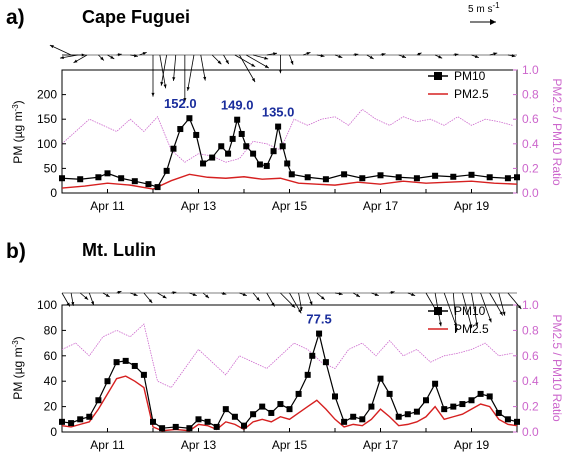 The width and height of the screenshot is (569, 467). I want to click on x-tick-label: Apr 13, so click(199, 445).